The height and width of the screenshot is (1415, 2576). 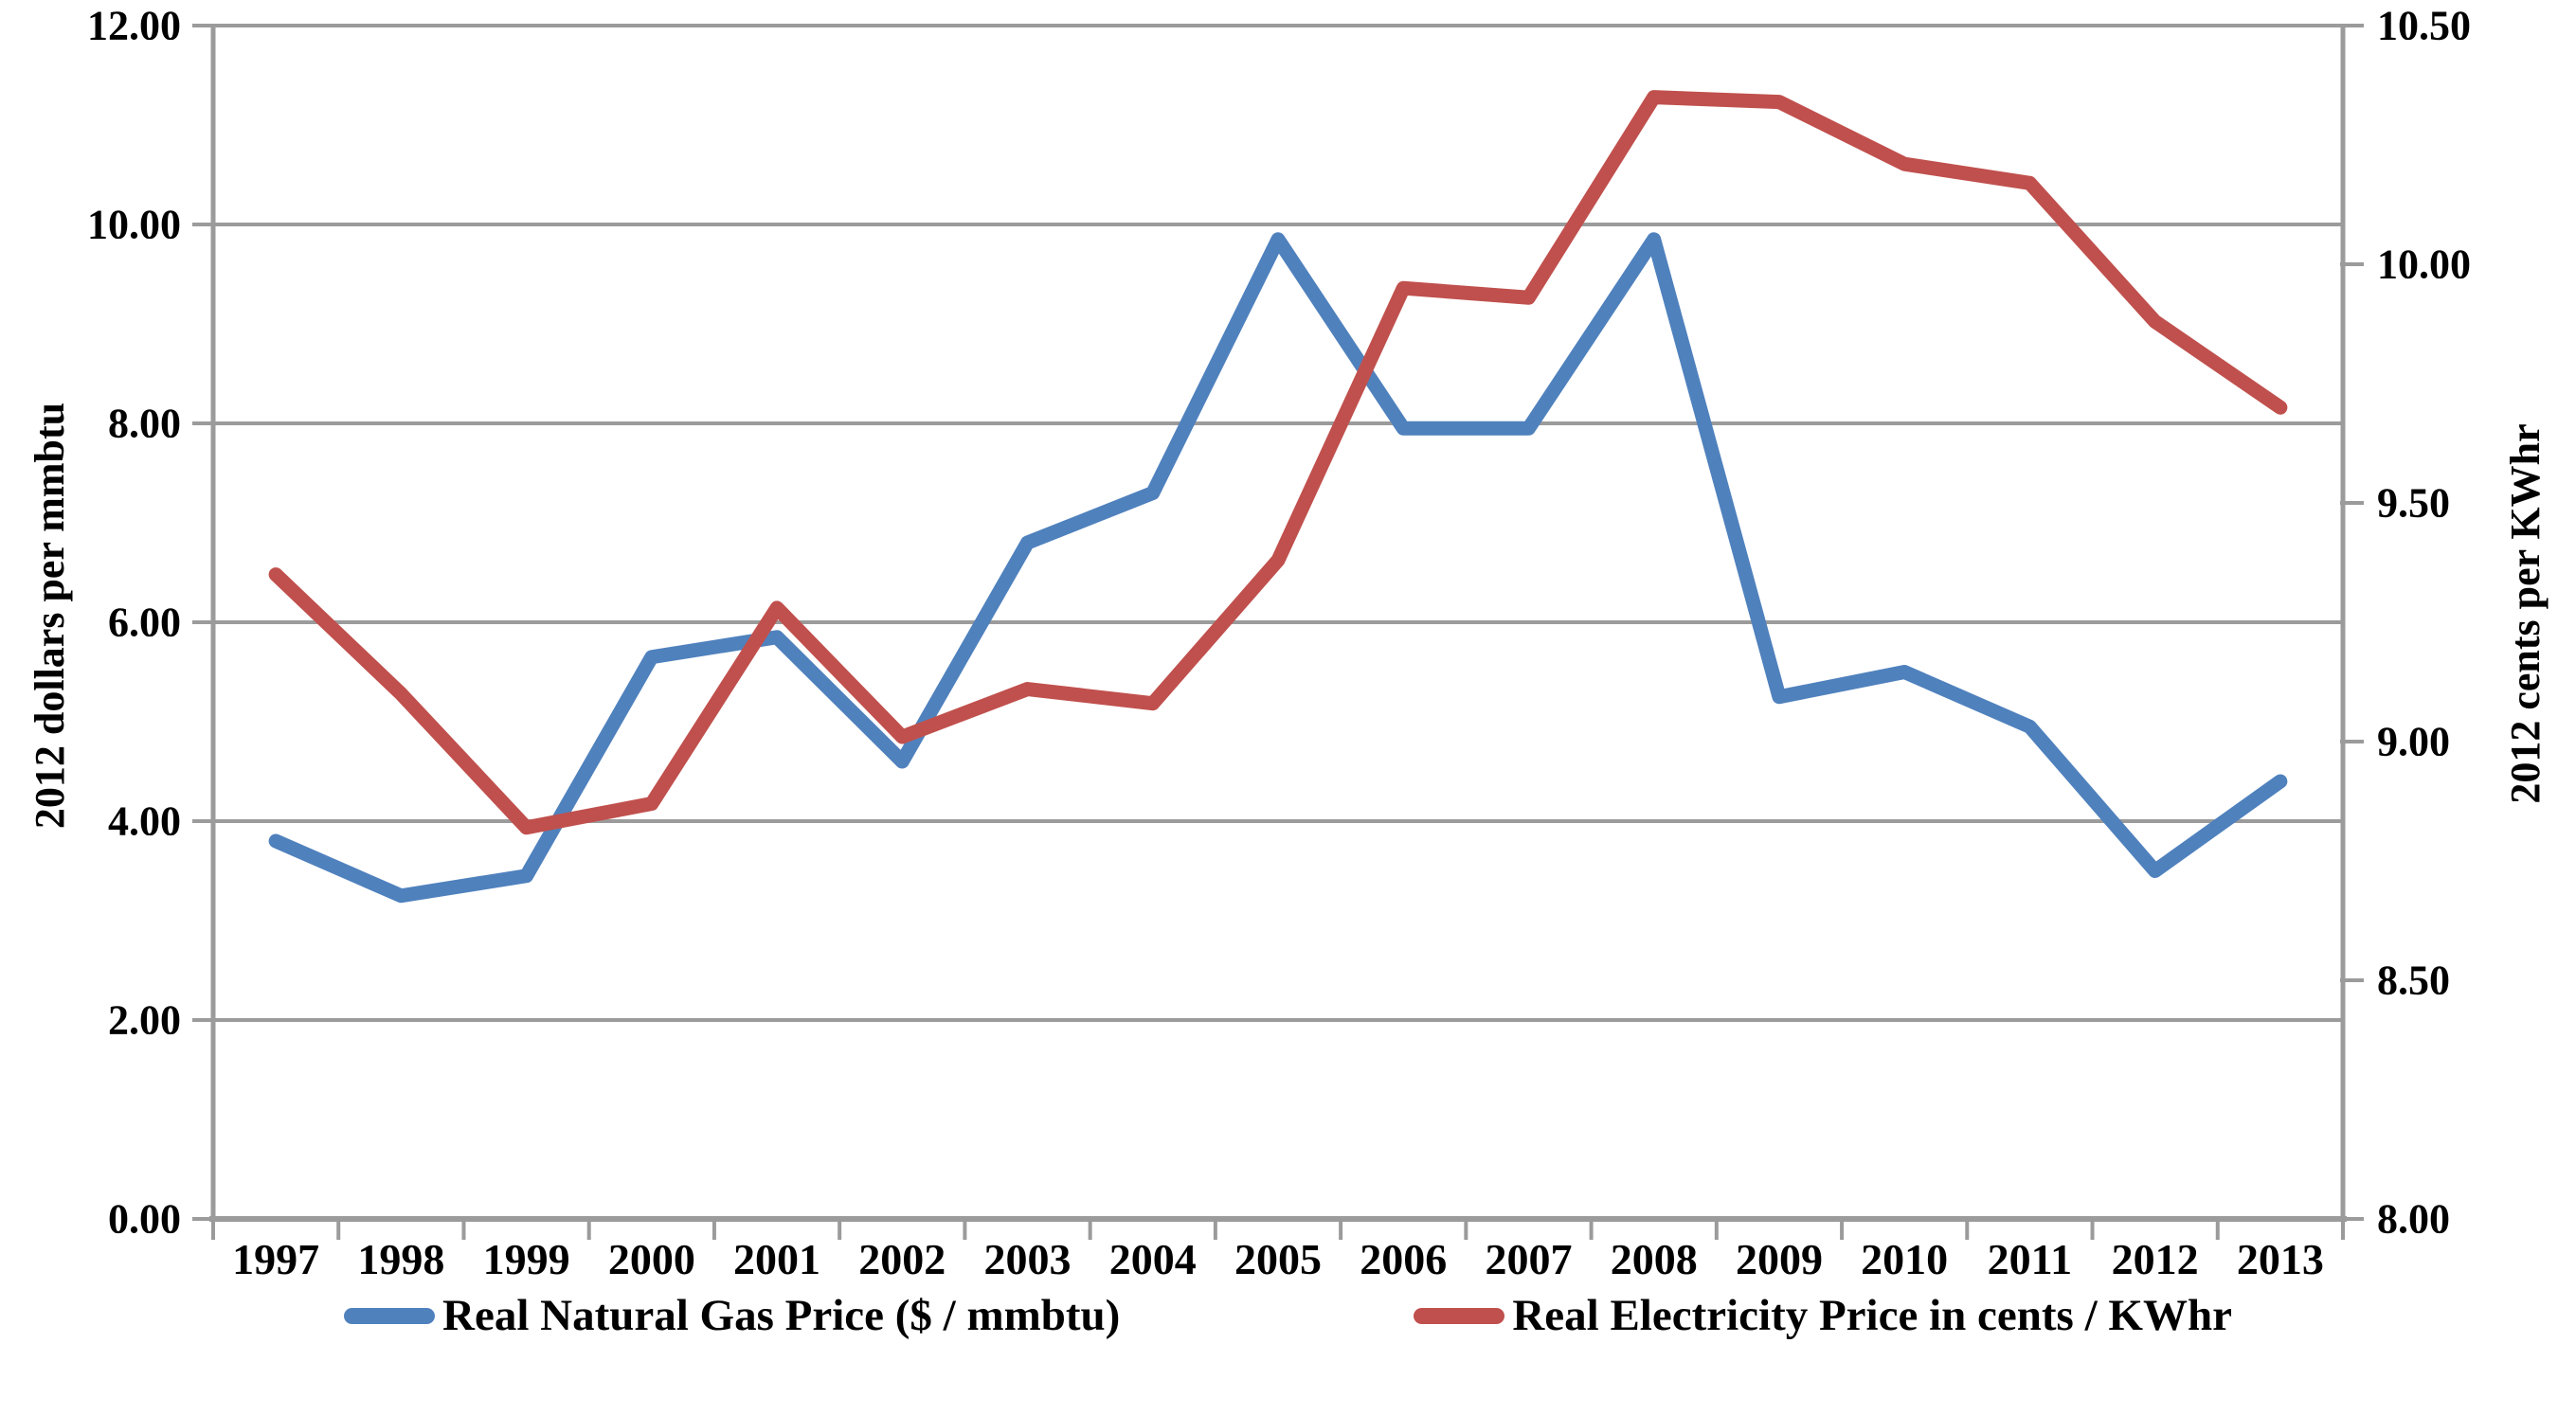 I want to click on left-axis-tick-labels: 0.00 2.00 4.00 6.00 8.00 10.00 12.00, so click(x=134, y=623).